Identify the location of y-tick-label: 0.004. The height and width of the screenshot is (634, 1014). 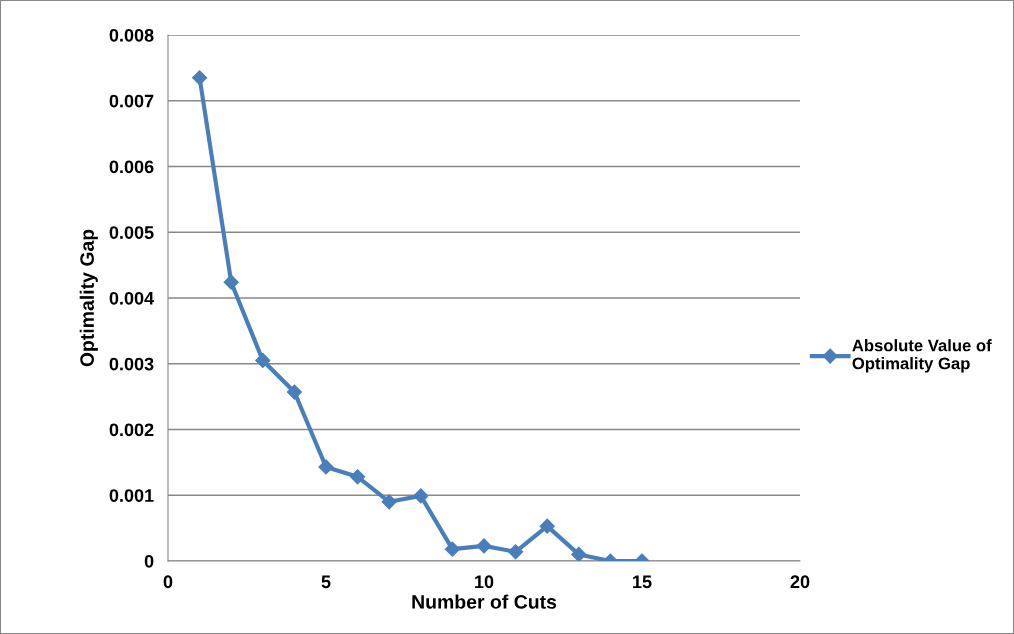
(132, 298).